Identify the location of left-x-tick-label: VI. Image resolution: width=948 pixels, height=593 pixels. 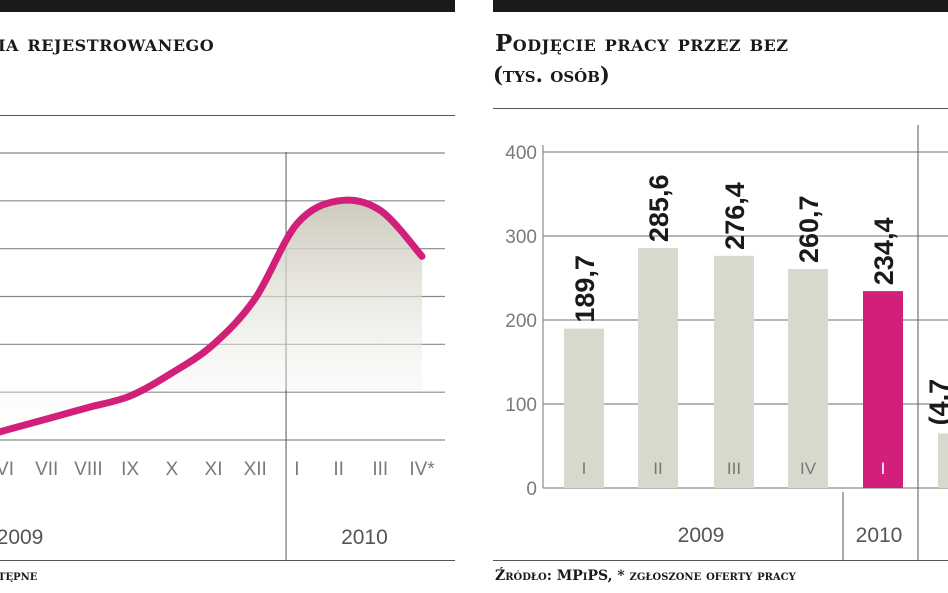
(7, 469).